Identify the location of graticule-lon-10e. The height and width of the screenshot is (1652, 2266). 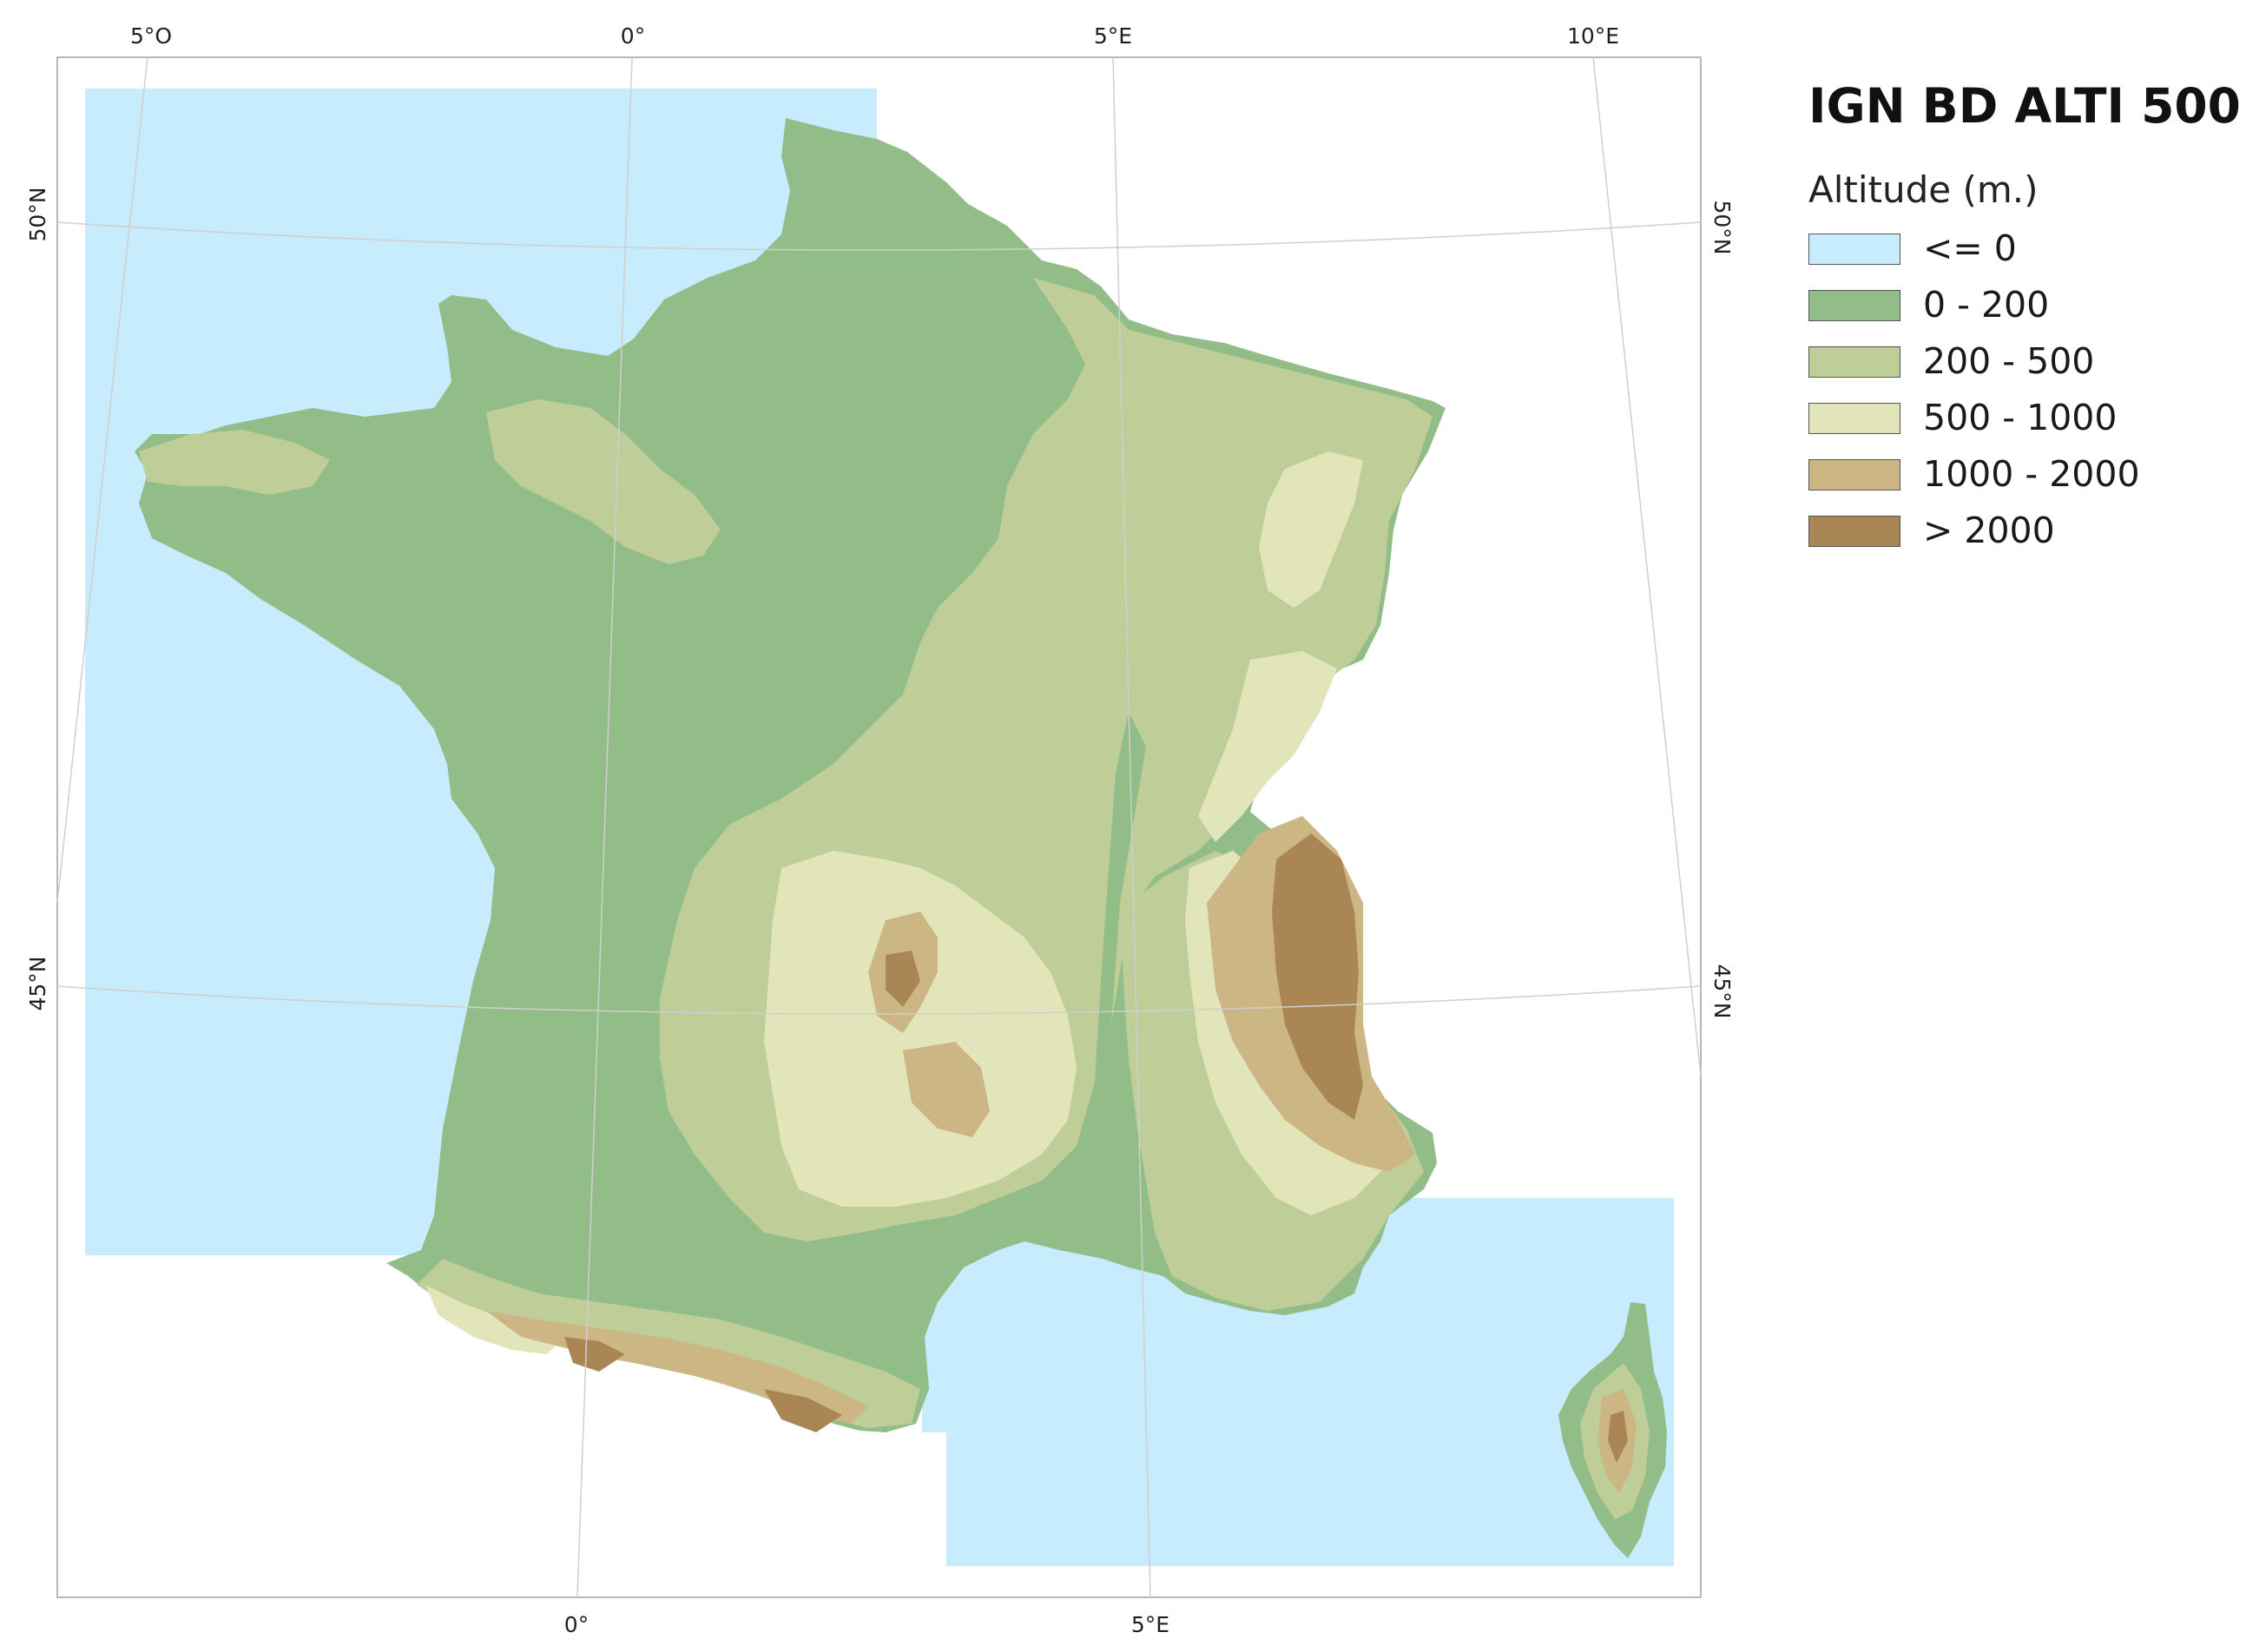
(1647, 566).